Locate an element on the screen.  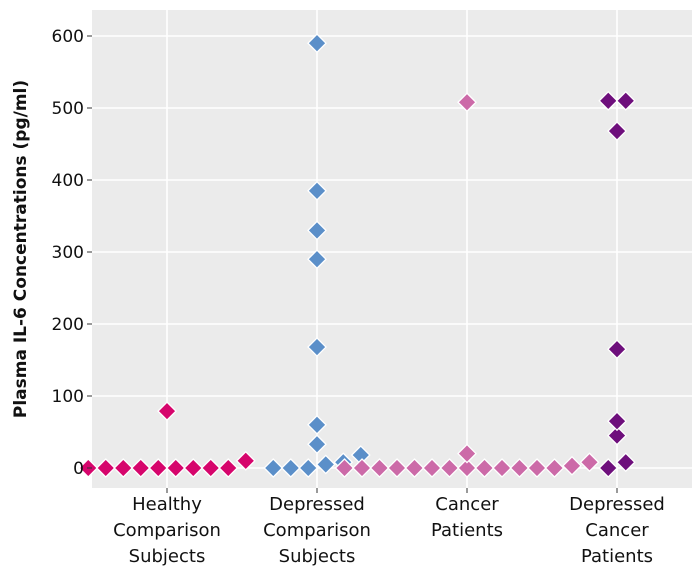
y-axis: 0 100 200 300 400 500 600 is located at coordinates (72, 253).